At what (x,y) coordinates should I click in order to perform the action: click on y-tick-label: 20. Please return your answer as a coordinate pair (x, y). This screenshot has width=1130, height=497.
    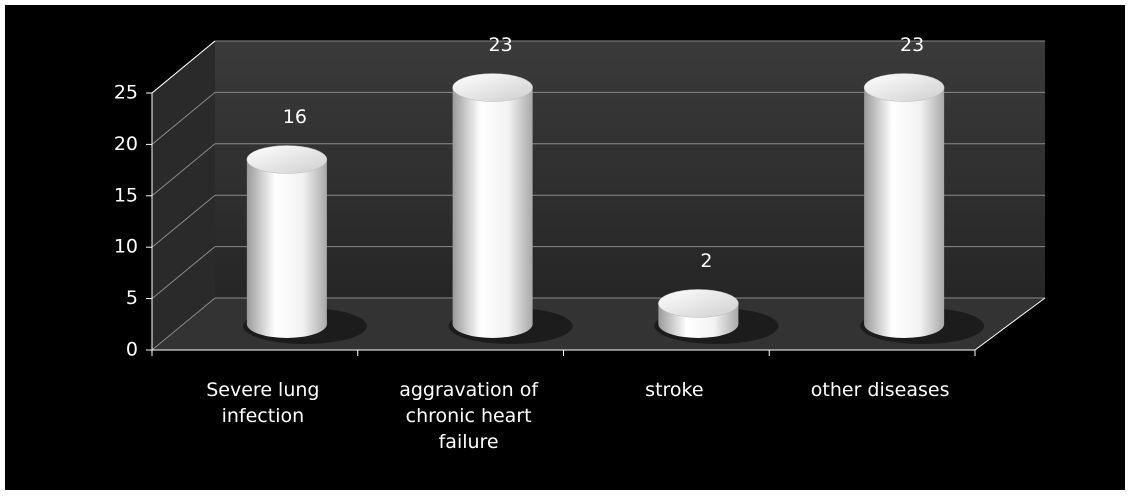
    Looking at the image, I should click on (126, 144).